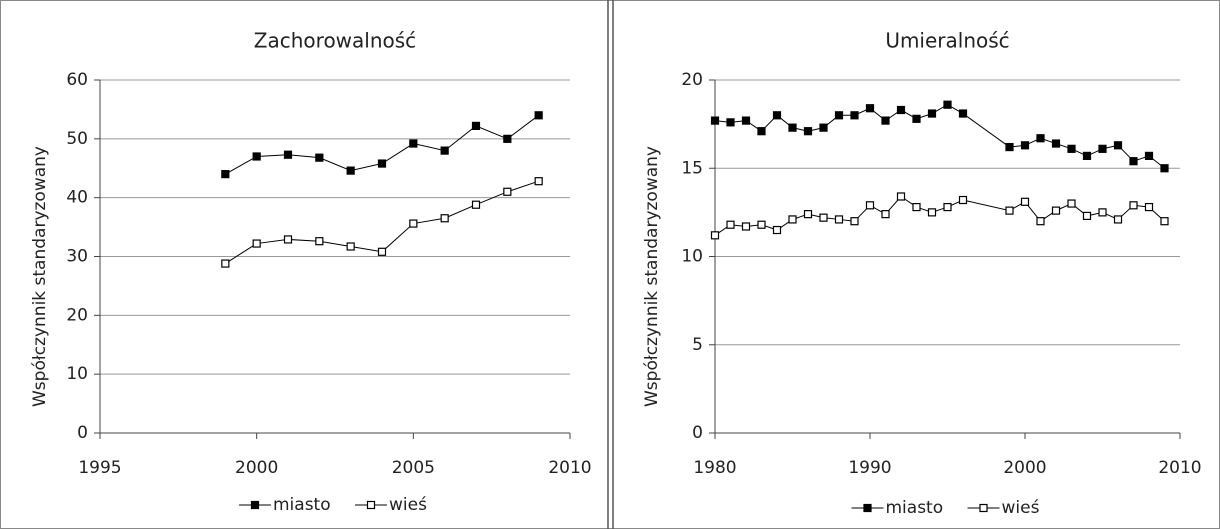 This screenshot has height=529, width=1220. I want to click on y-tick-label: 40, so click(77, 198).